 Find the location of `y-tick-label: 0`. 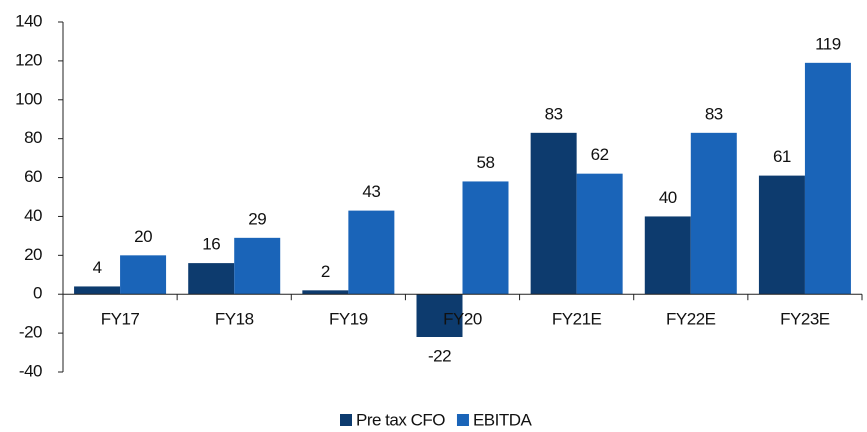

y-tick-label: 0 is located at coordinates (37, 293).